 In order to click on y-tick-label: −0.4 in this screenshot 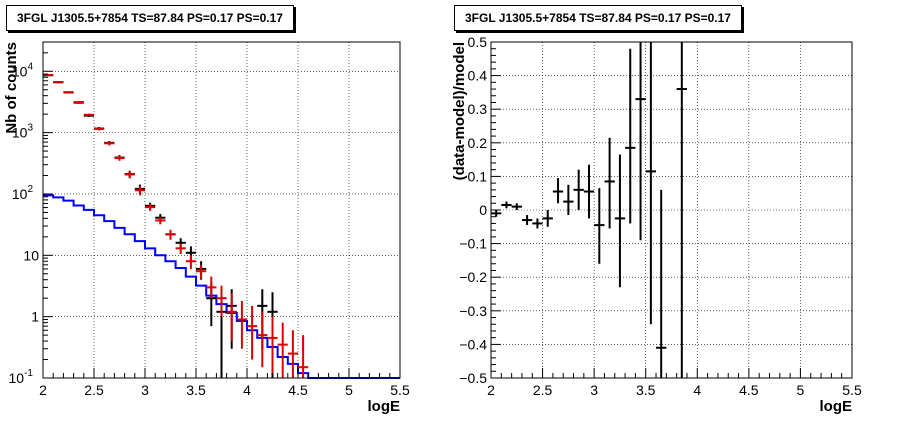, I will do `click(473, 344)`.